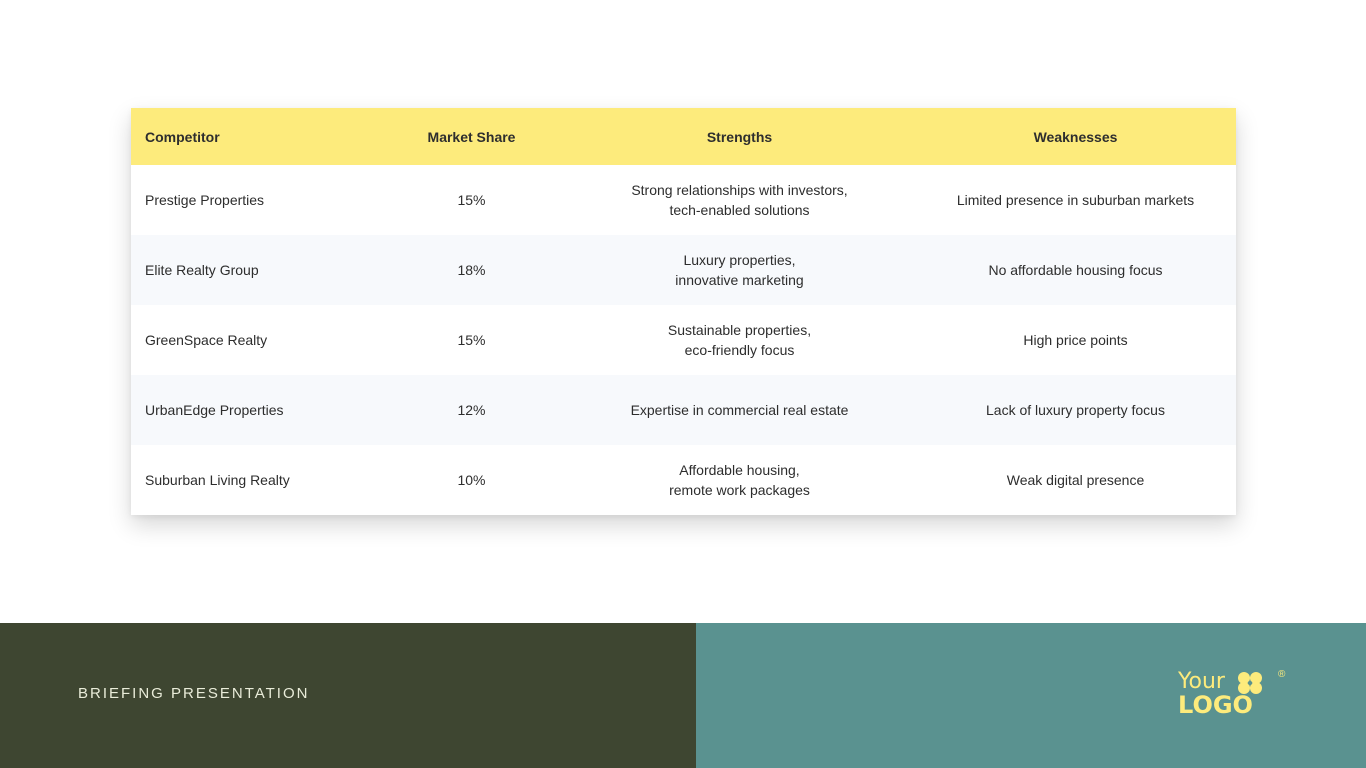  I want to click on cell-competitor: Prestige Properties, so click(205, 200).